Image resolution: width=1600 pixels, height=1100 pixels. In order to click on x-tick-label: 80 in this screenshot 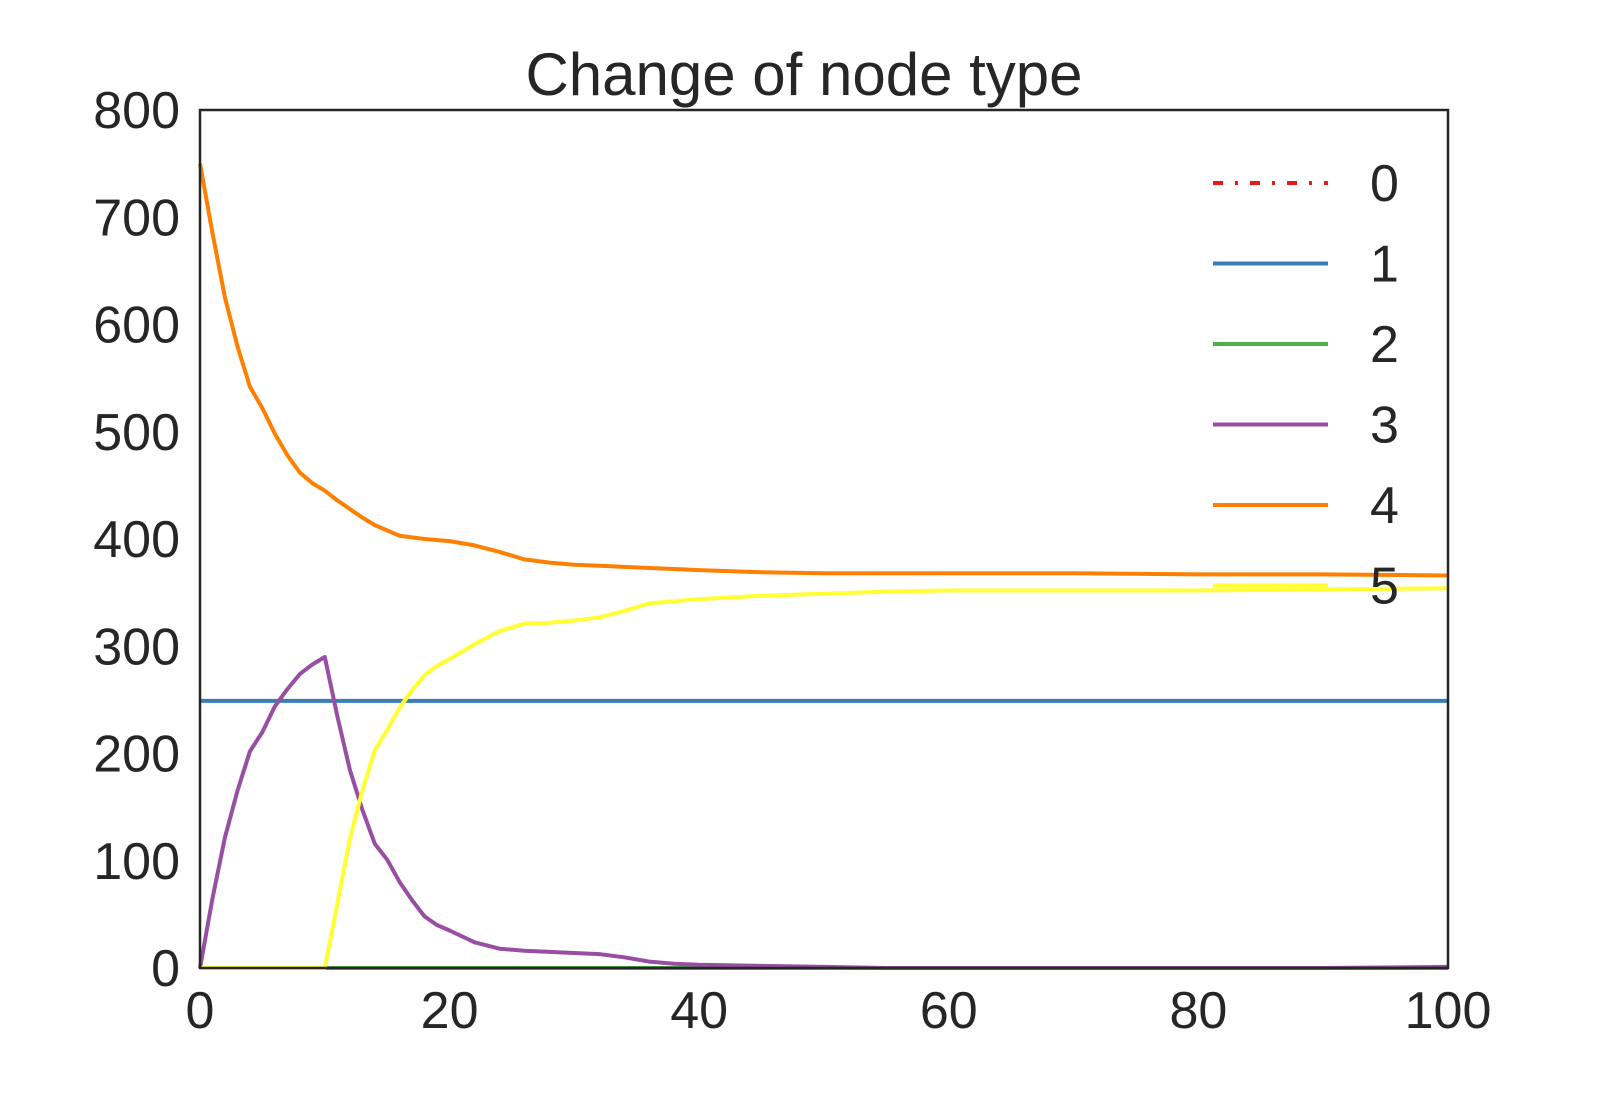, I will do `click(1198, 1011)`.